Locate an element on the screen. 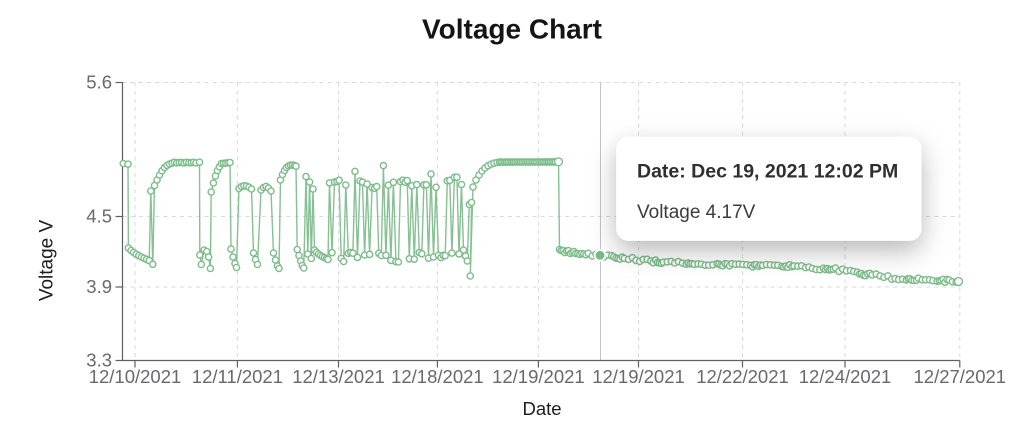 This screenshot has height=445, width=1024. svg-text: 3.9 is located at coordinates (99, 286).